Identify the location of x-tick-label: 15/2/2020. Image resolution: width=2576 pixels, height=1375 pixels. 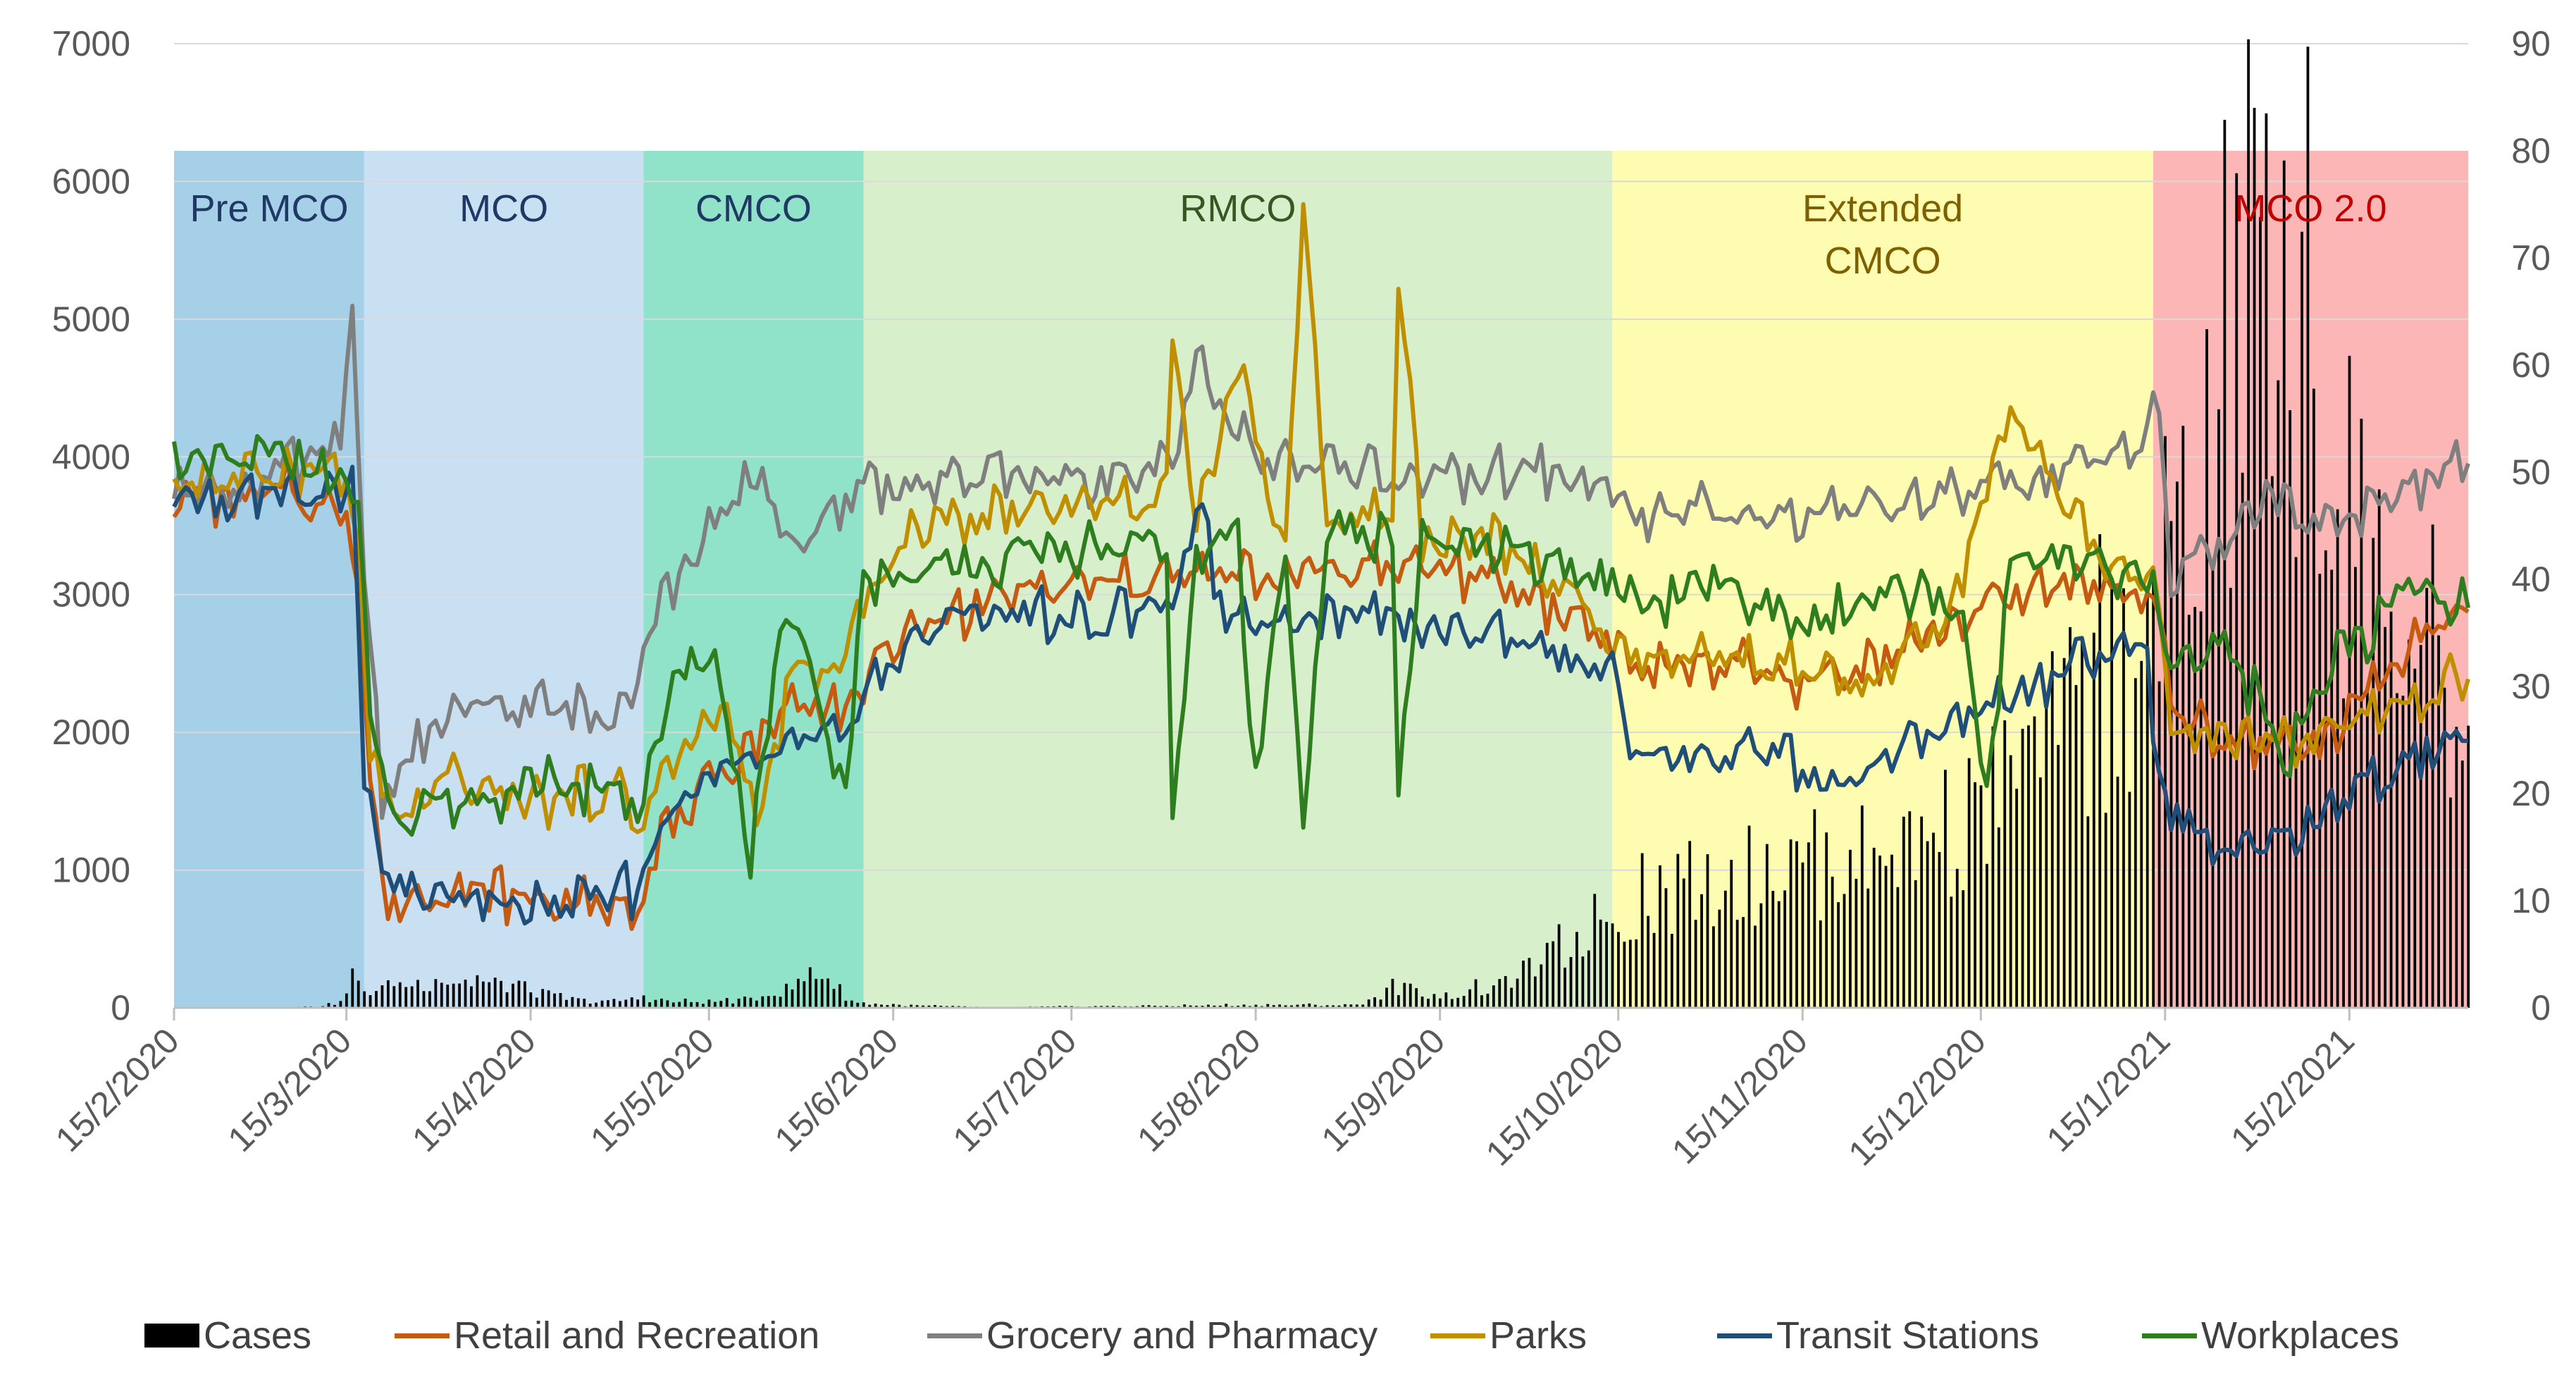
(117, 1090).